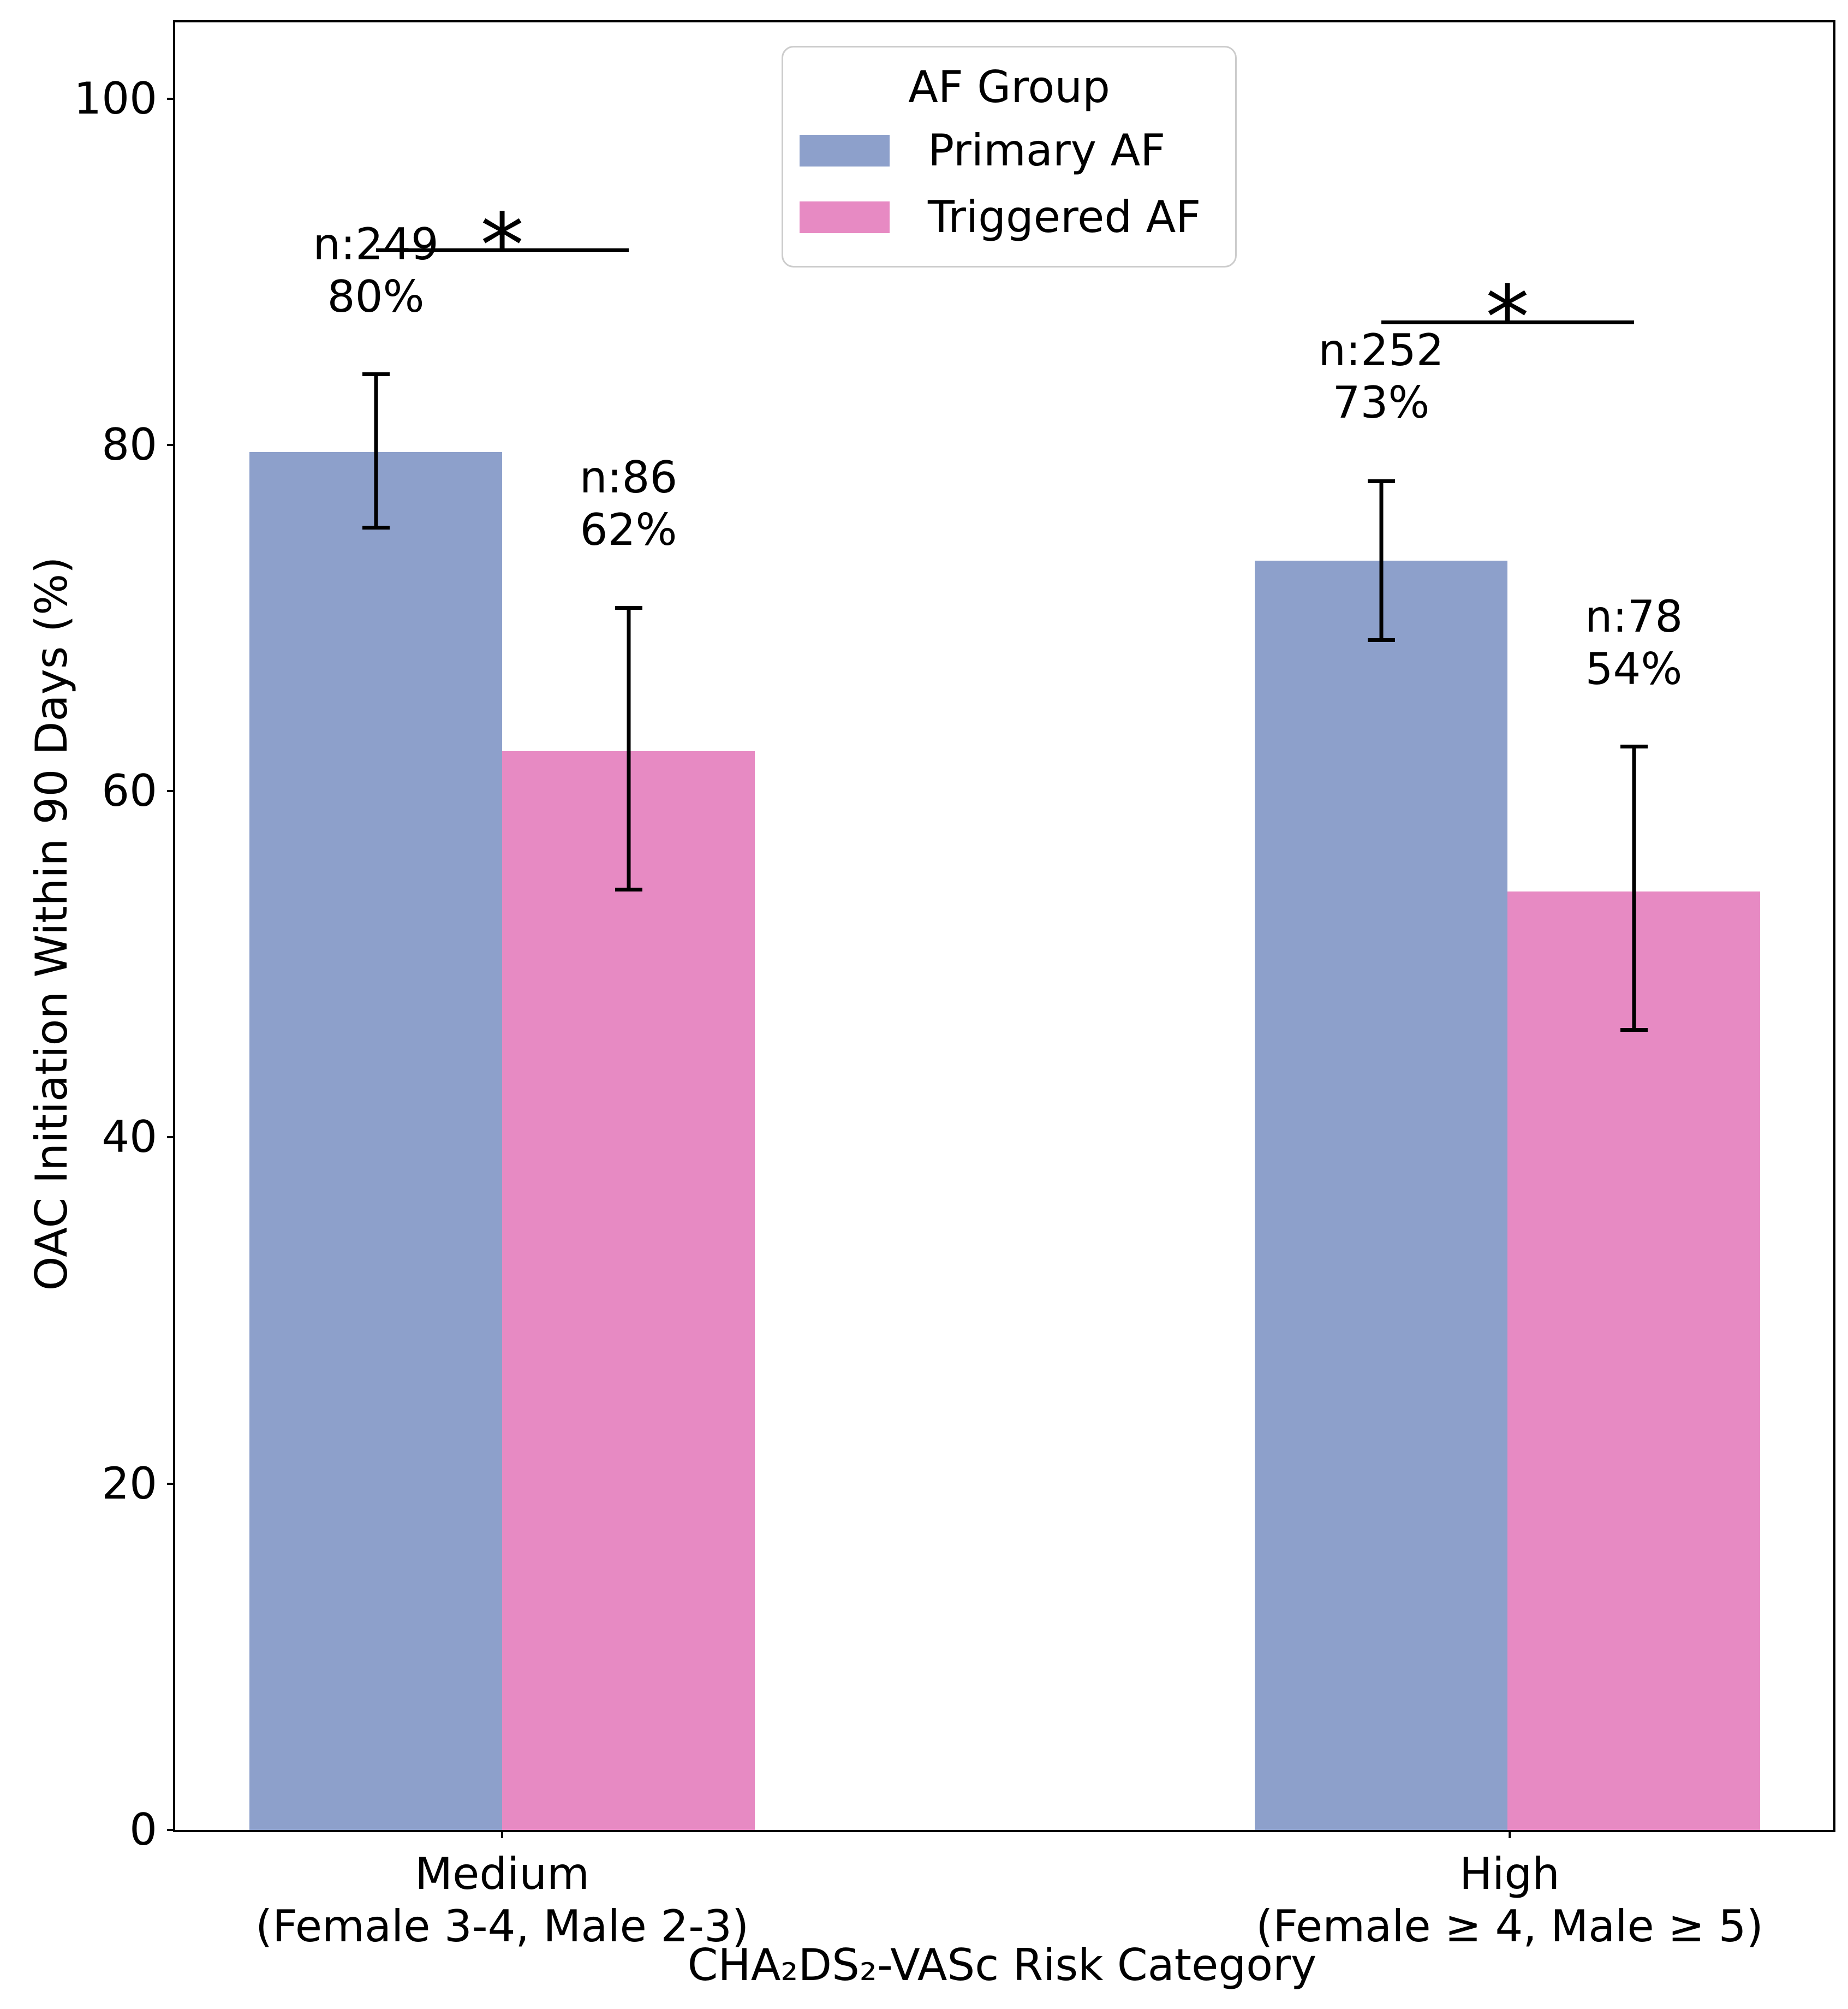 The height and width of the screenshot is (2009, 1848). Describe the element at coordinates (845, 151) in the screenshot. I see `legend-swatch-primary-af-icon` at that location.